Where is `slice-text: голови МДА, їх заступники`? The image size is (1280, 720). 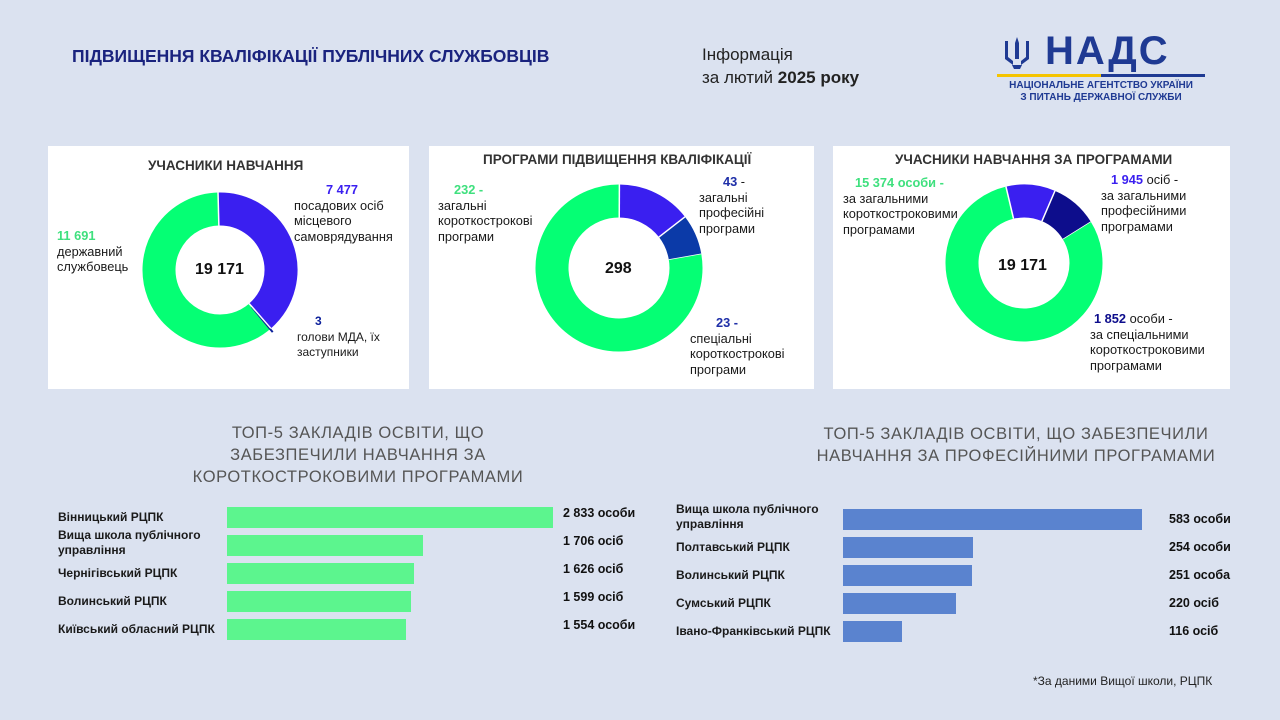 slice-text: голови МДА, їх заступники is located at coordinates (338, 344).